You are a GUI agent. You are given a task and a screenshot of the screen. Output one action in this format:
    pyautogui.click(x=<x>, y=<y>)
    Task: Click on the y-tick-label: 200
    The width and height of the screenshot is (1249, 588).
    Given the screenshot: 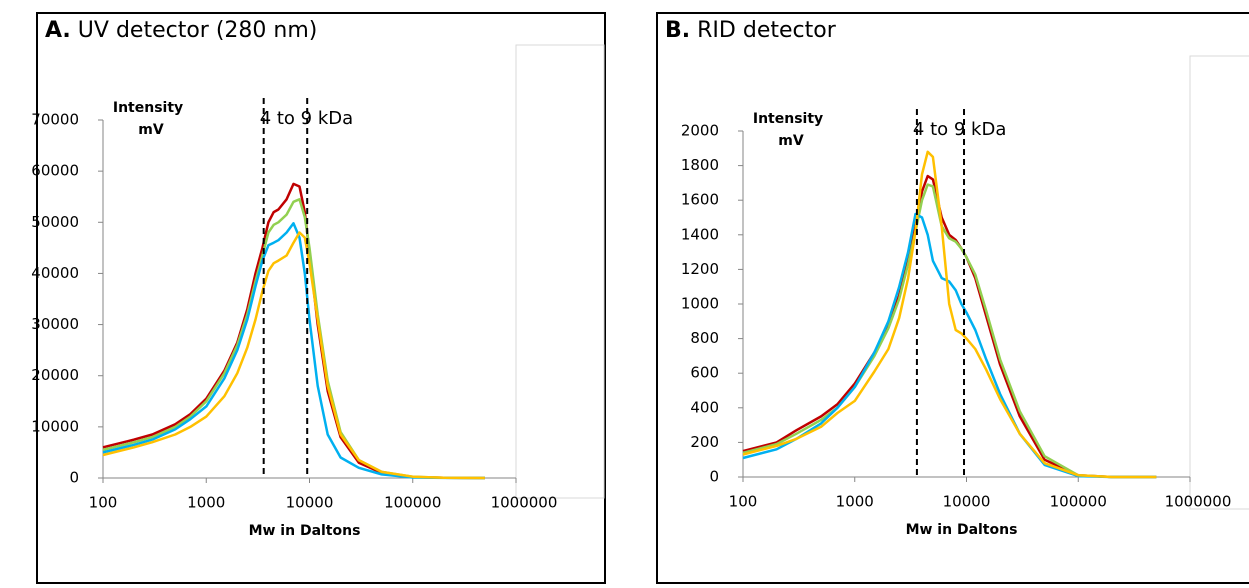 What is the action you would take?
    pyautogui.click(x=704, y=442)
    